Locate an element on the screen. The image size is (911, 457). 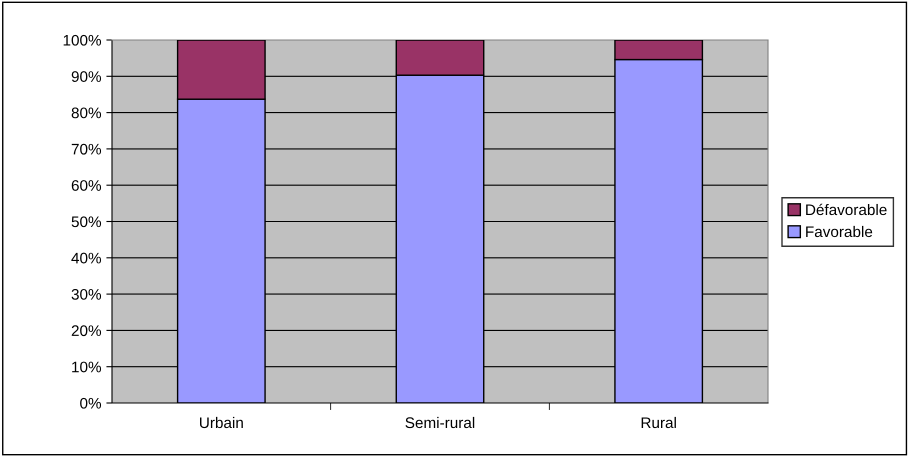
y-tick-label: 100% is located at coordinates (83, 40).